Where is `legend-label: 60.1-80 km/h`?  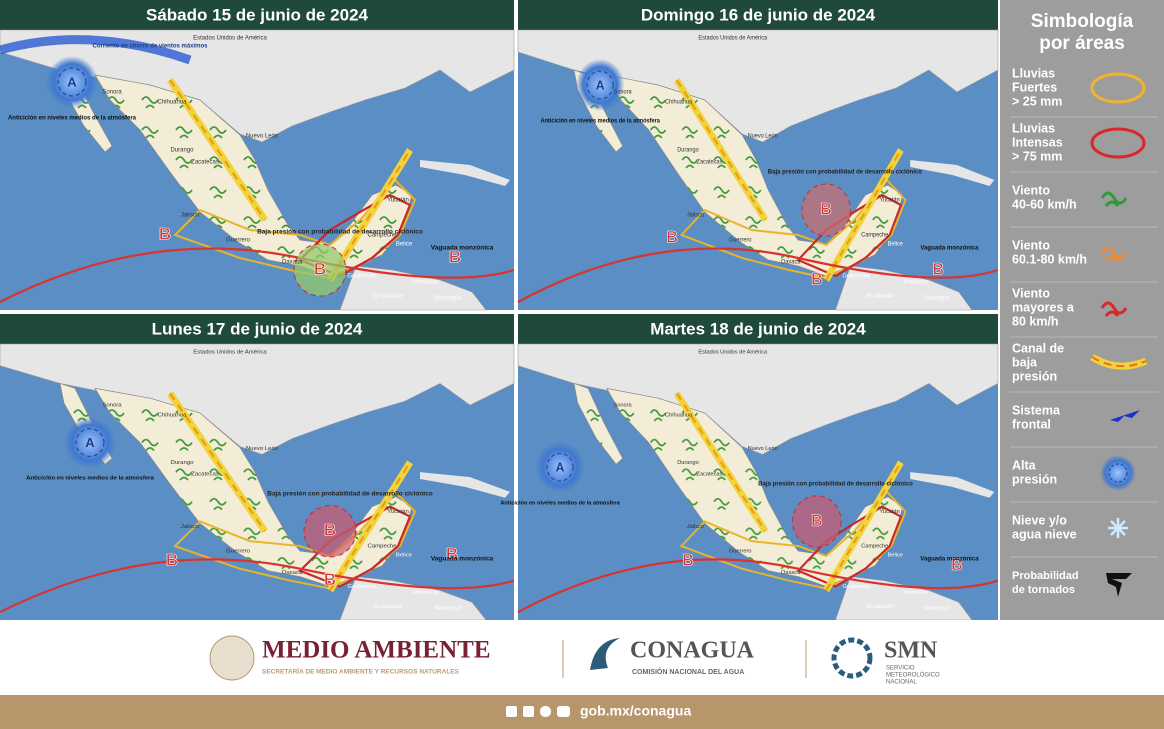
legend-label: 60.1-80 km/h is located at coordinates (1049, 259).